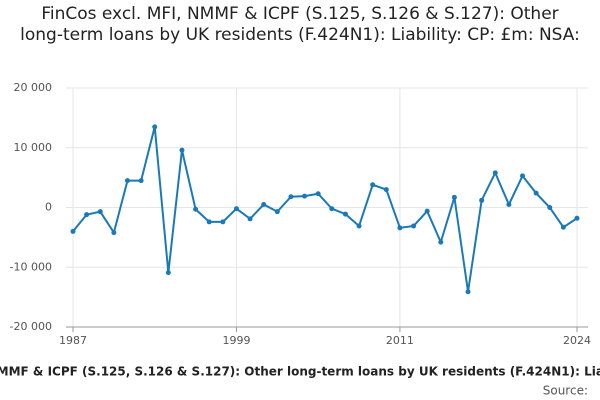  Describe the element at coordinates (73, 340) in the screenshot. I see `x-tick-label: 1987` at that location.